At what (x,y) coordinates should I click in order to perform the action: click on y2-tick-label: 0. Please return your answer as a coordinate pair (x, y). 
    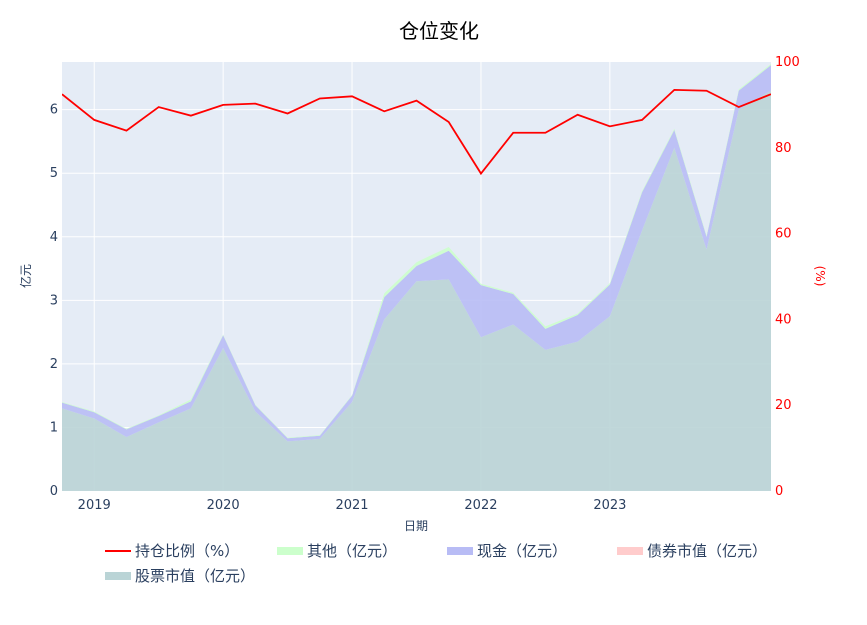
    Looking at the image, I should click on (779, 491).